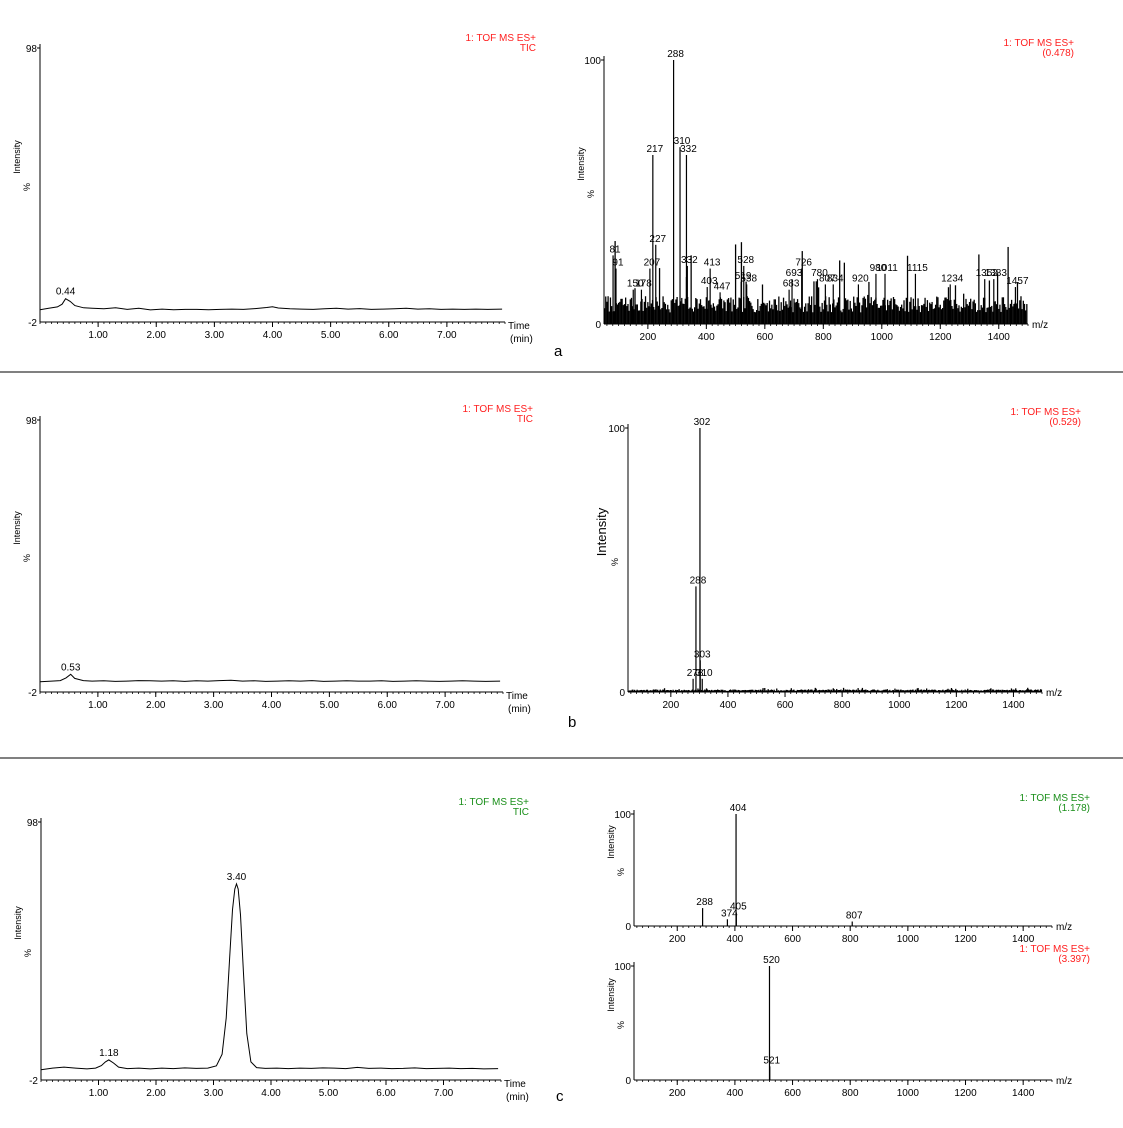 The image size is (1123, 1128). Describe the element at coordinates (794, 273) in the screenshot. I see `peak-label: 693` at that location.